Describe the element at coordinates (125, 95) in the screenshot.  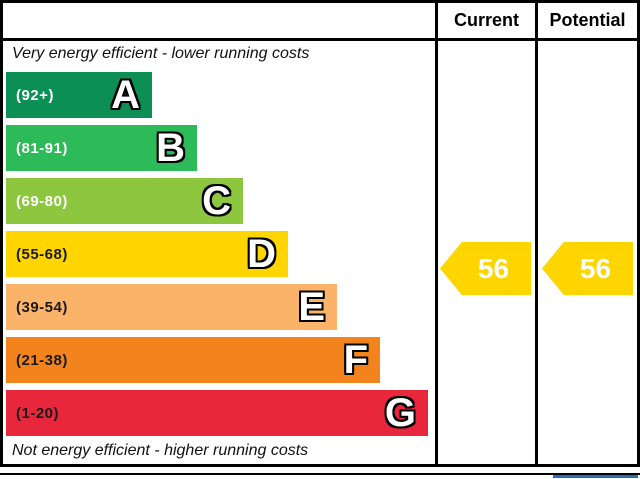
I see `band-a-letter: A` at that location.